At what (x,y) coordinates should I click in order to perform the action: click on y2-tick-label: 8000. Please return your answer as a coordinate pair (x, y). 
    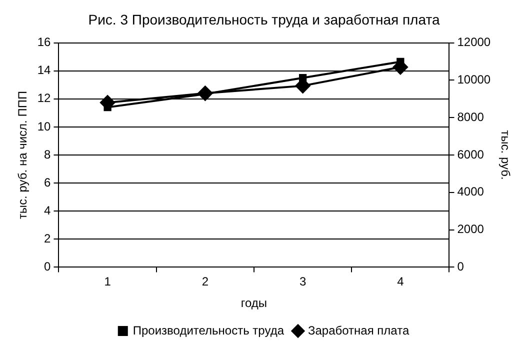
    Looking at the image, I should click on (470, 117).